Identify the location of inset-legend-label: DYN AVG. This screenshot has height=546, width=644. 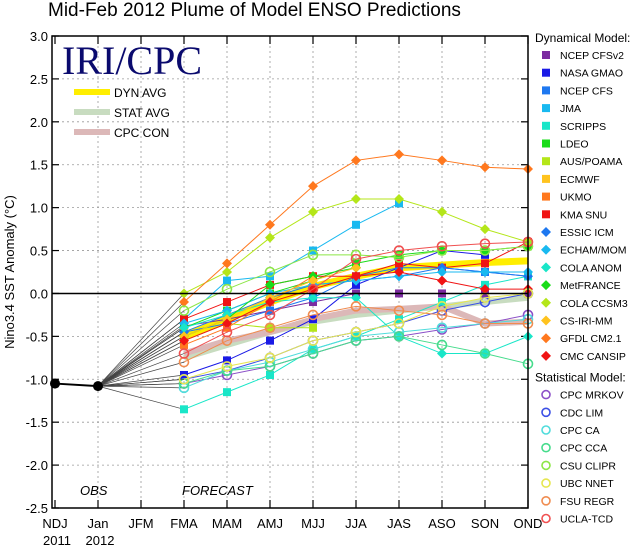
(140, 93).